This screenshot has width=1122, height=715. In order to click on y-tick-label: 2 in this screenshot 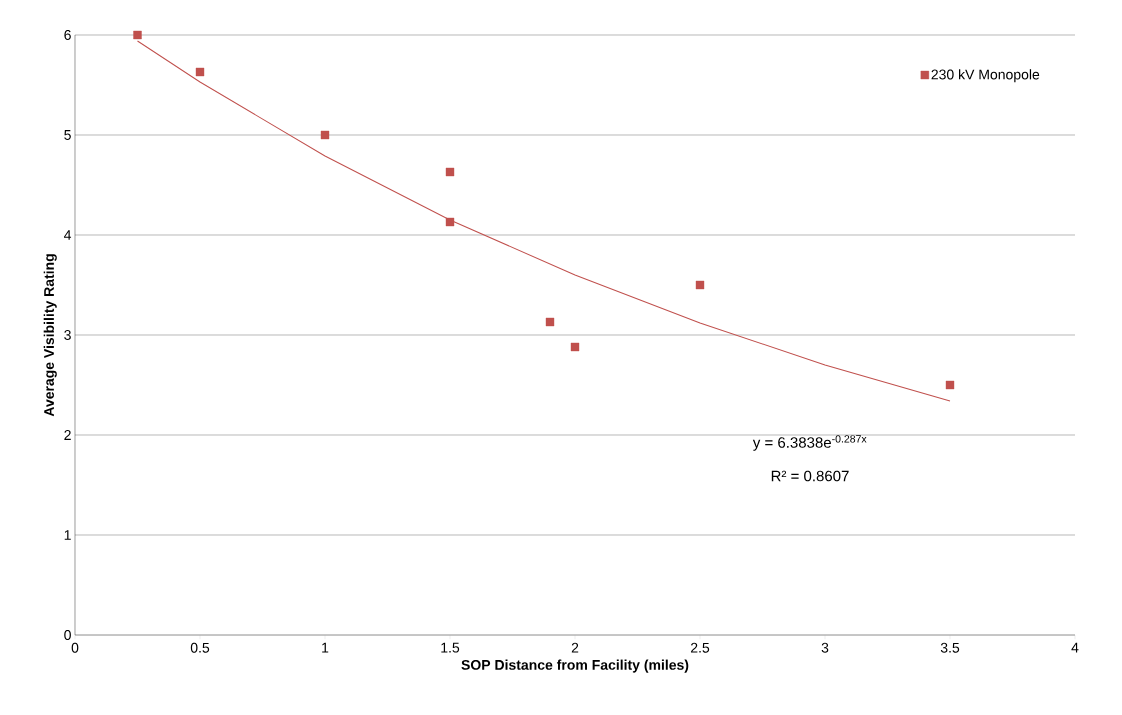, I will do `click(67, 435)`.